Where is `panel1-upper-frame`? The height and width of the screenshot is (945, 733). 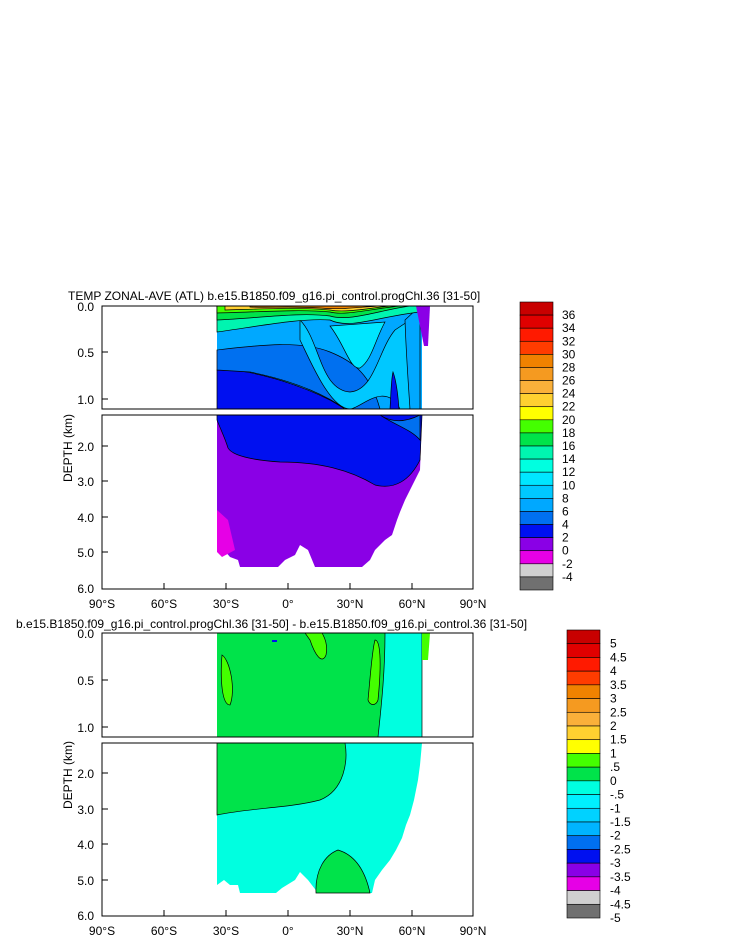
panel1-upper-frame is located at coordinates (287, 357).